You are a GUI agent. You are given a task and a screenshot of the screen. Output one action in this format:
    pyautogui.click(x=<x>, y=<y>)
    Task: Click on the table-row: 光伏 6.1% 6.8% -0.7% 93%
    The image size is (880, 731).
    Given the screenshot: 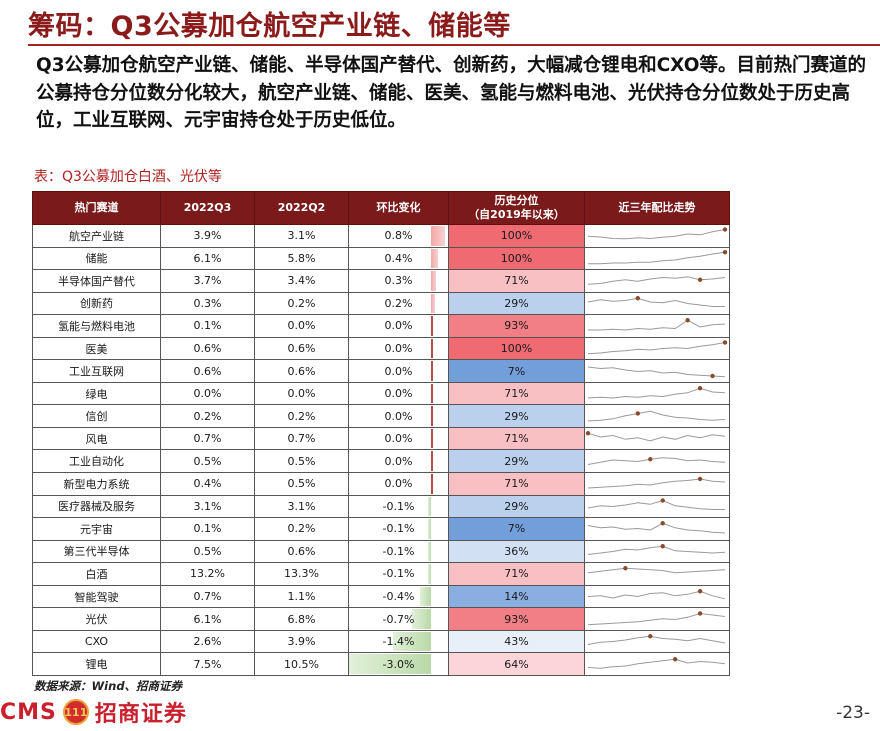 What is the action you would take?
    pyautogui.click(x=381, y=619)
    